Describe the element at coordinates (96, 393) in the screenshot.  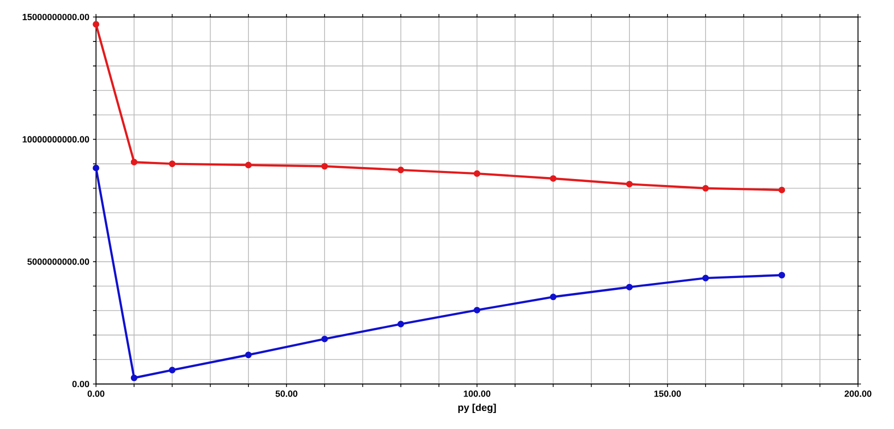
I see `x-tick-label: 0.00` at that location.